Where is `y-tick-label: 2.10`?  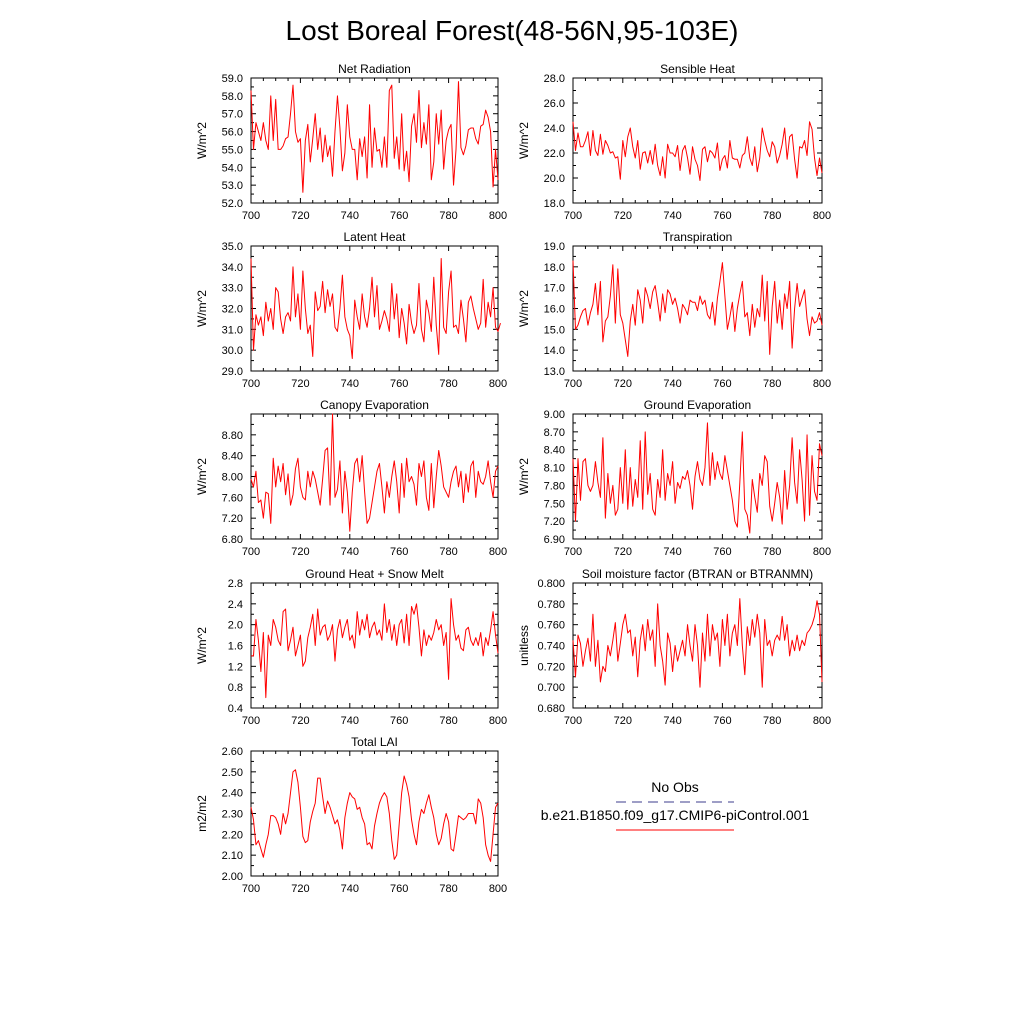 y-tick-label: 2.10 is located at coordinates (232, 856).